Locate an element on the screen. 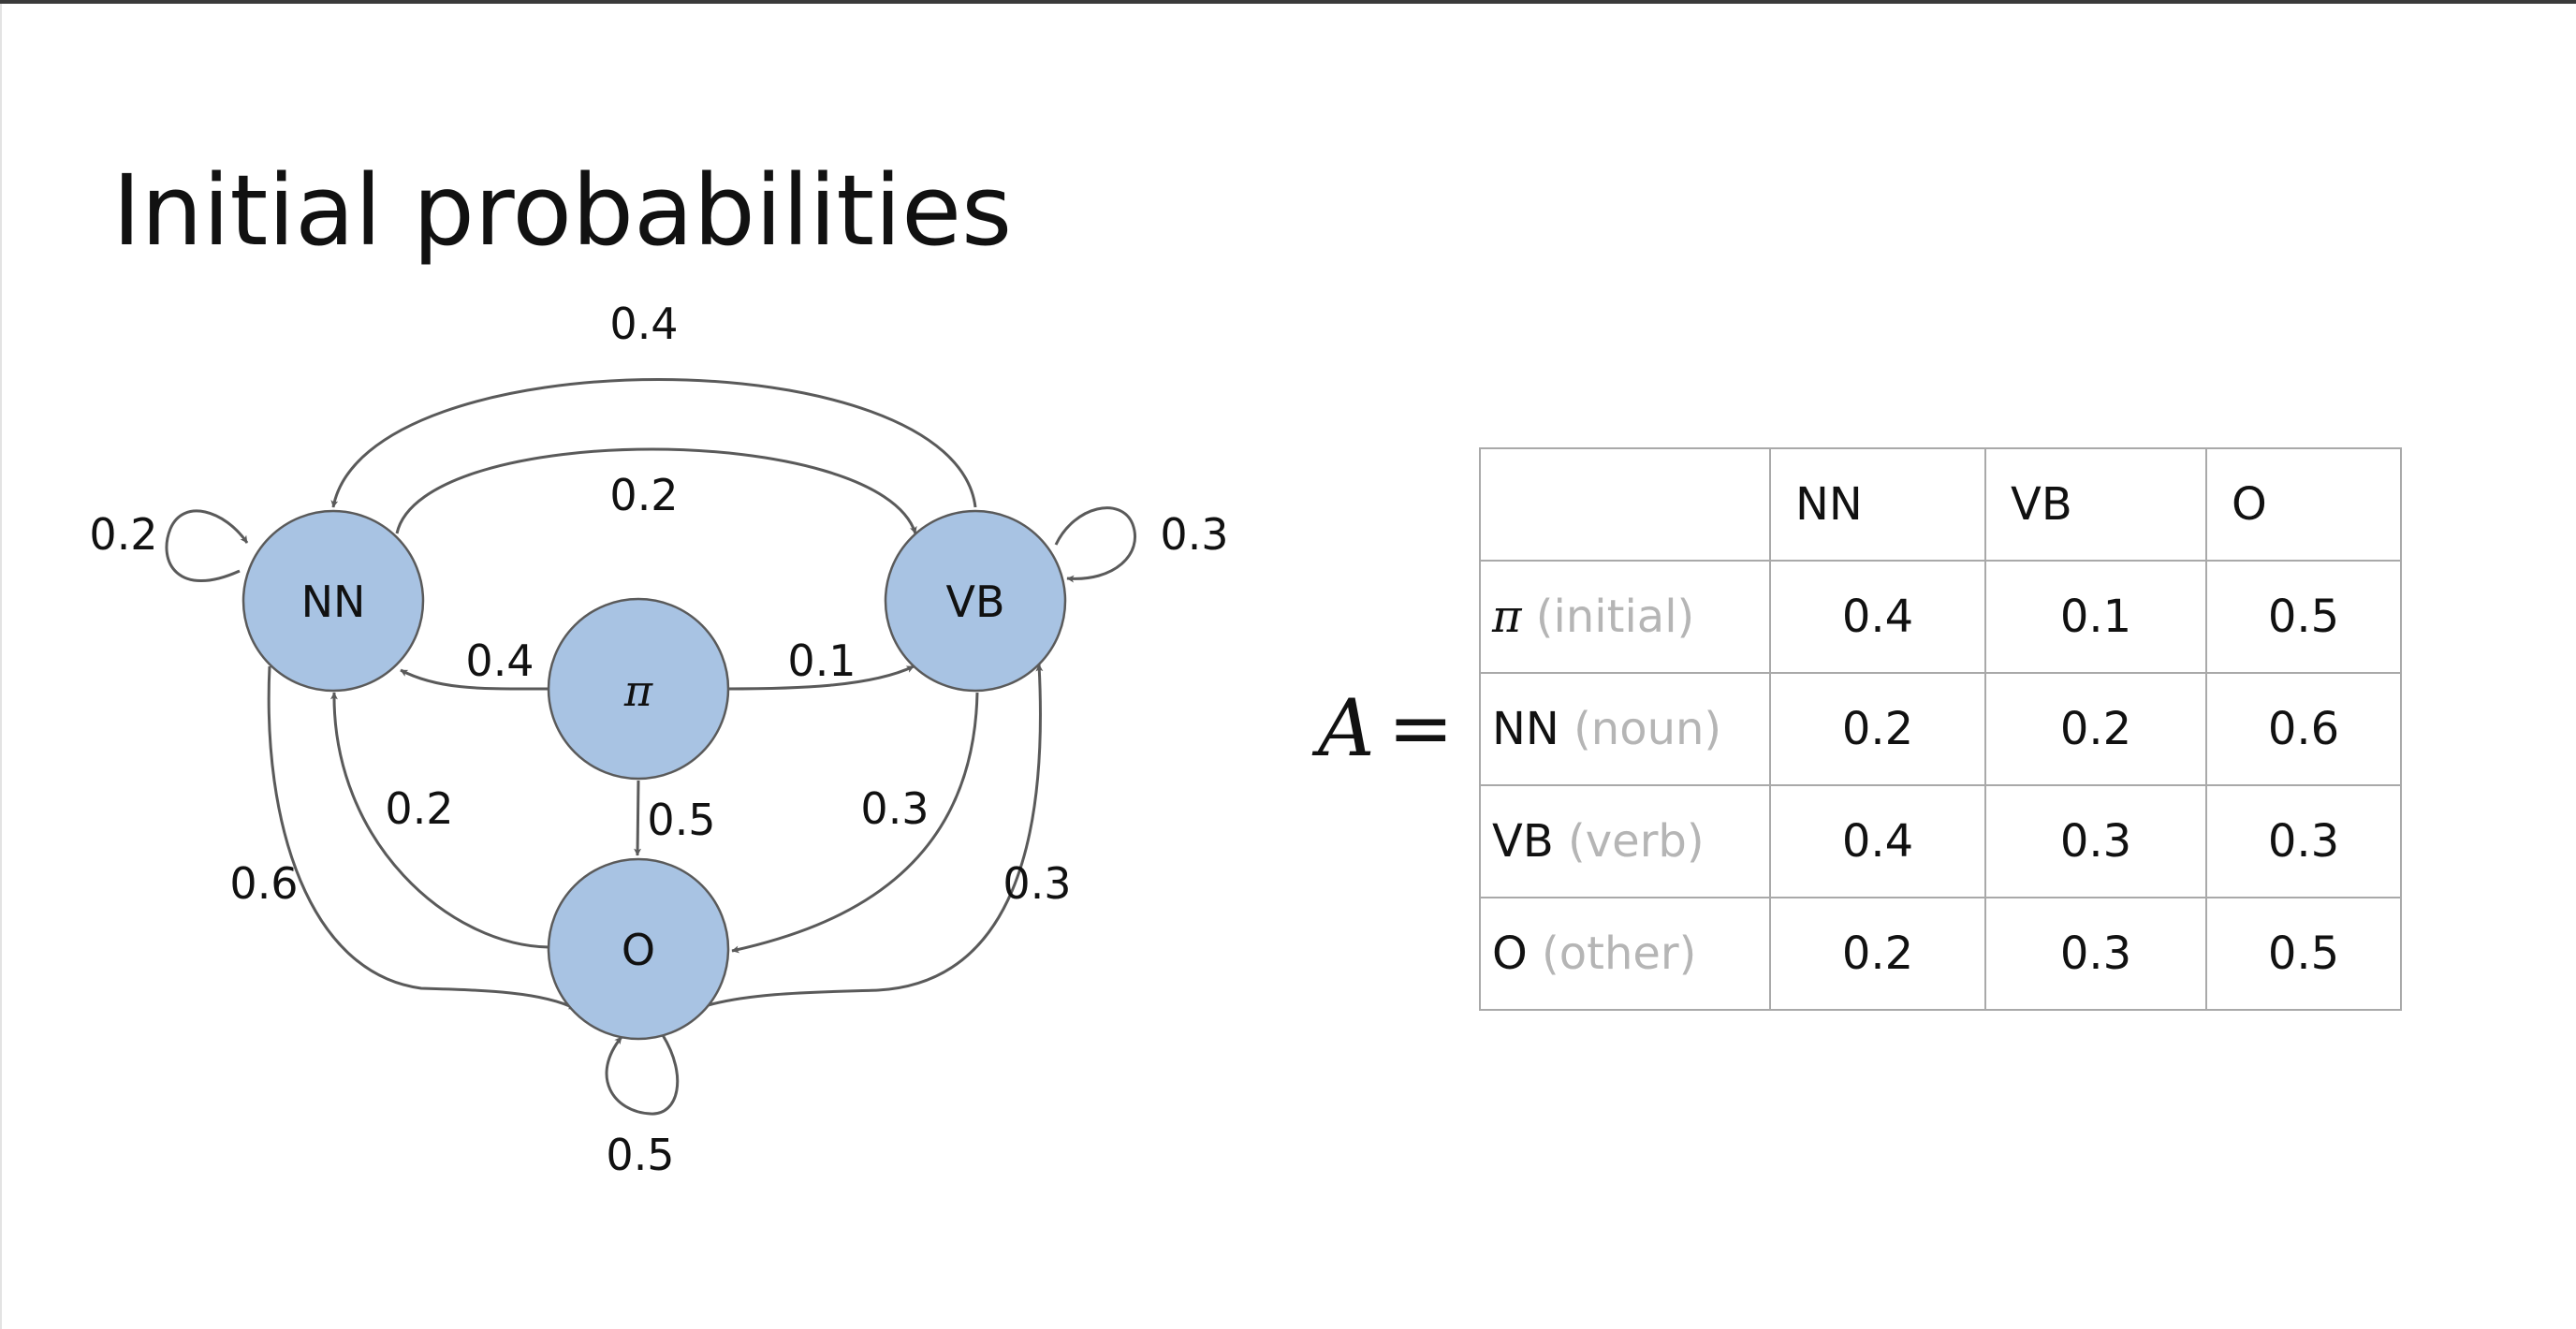 The width and height of the screenshot is (2576, 1329). edge-pi-to-nn is located at coordinates (474, 679).